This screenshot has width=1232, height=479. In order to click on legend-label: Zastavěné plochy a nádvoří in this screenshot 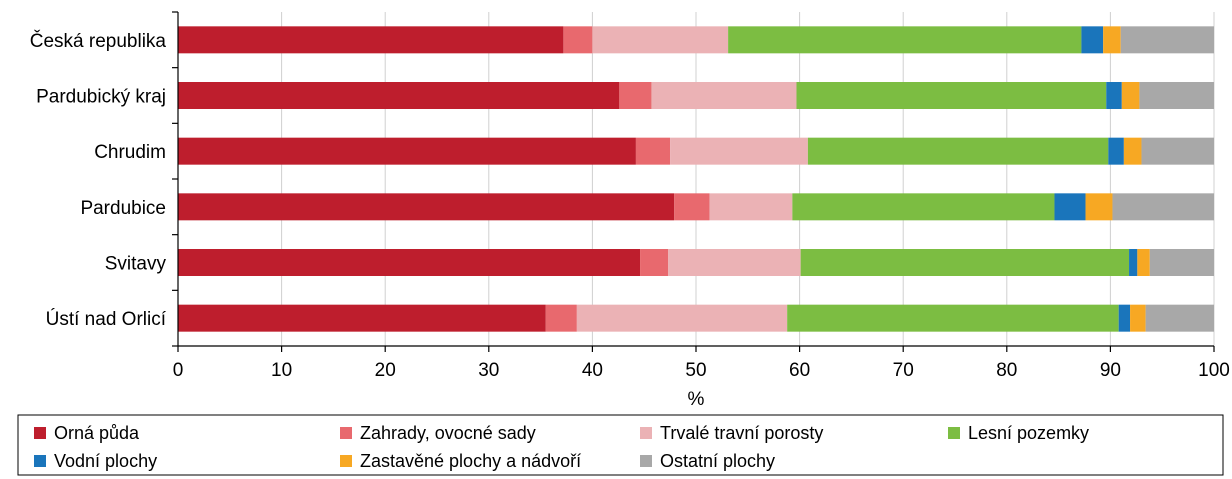, I will do `click(470, 461)`.